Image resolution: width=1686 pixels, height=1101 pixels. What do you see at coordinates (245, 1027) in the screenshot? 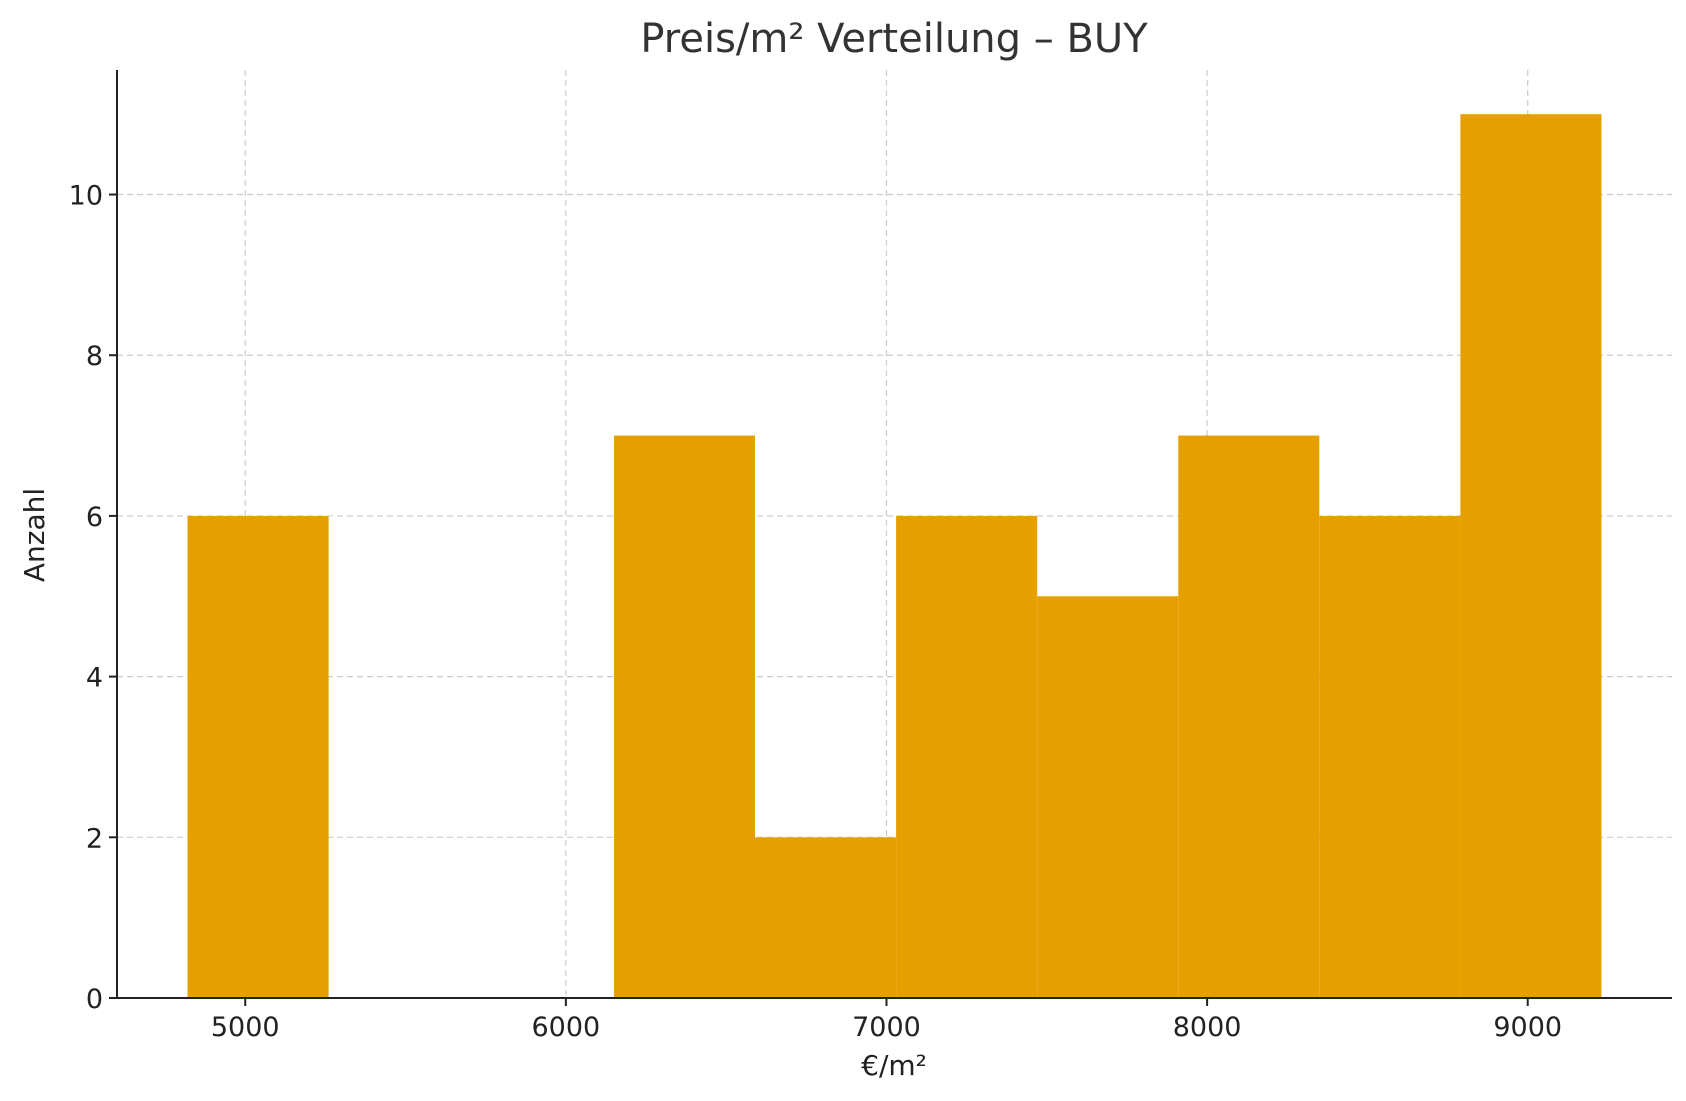
I see `x-tick-label: 5000` at bounding box center [245, 1027].